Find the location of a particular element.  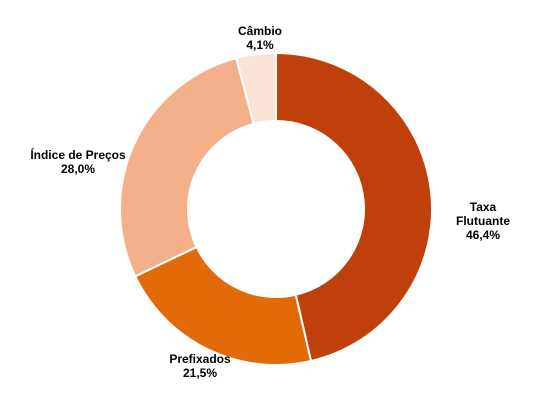

slice-value-cambio: 4,1% is located at coordinates (260, 45).